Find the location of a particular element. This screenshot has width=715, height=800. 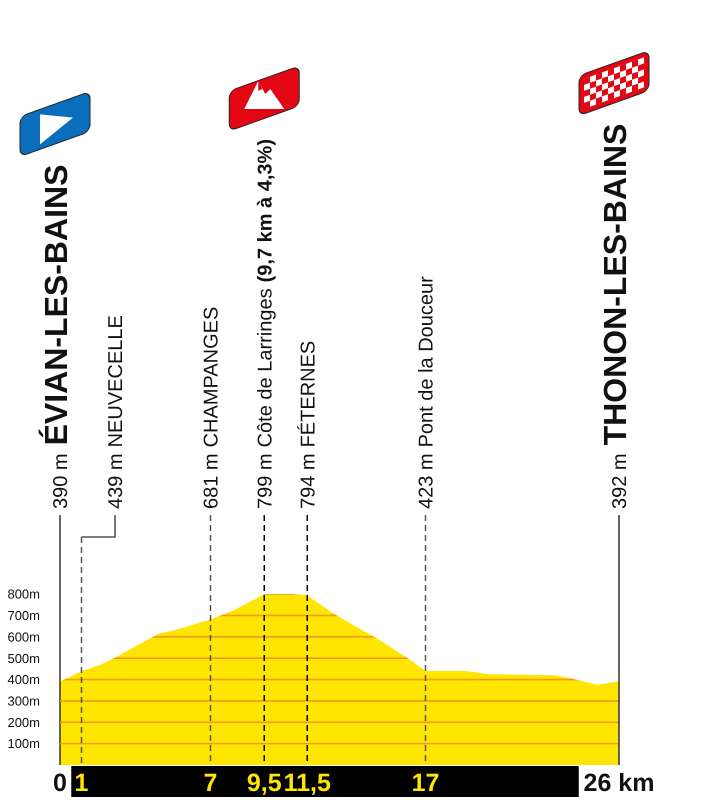

y-tick-label: 700m is located at coordinates (23, 616).